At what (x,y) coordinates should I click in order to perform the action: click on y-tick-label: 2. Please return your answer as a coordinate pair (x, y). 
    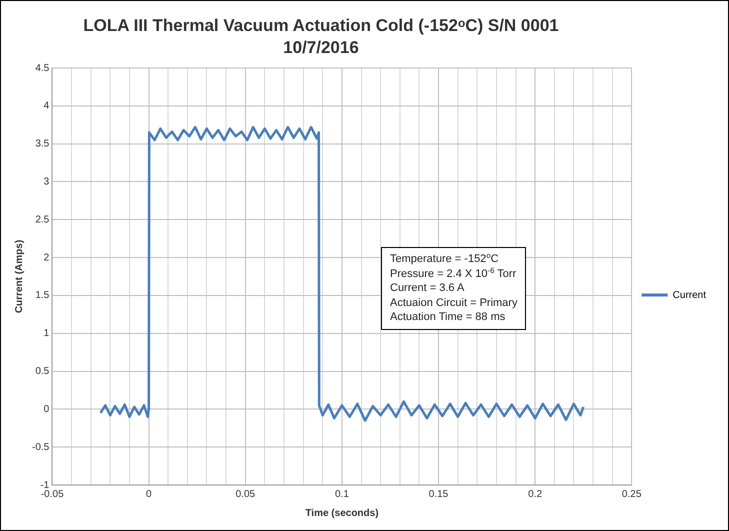
    Looking at the image, I should click on (47, 258).